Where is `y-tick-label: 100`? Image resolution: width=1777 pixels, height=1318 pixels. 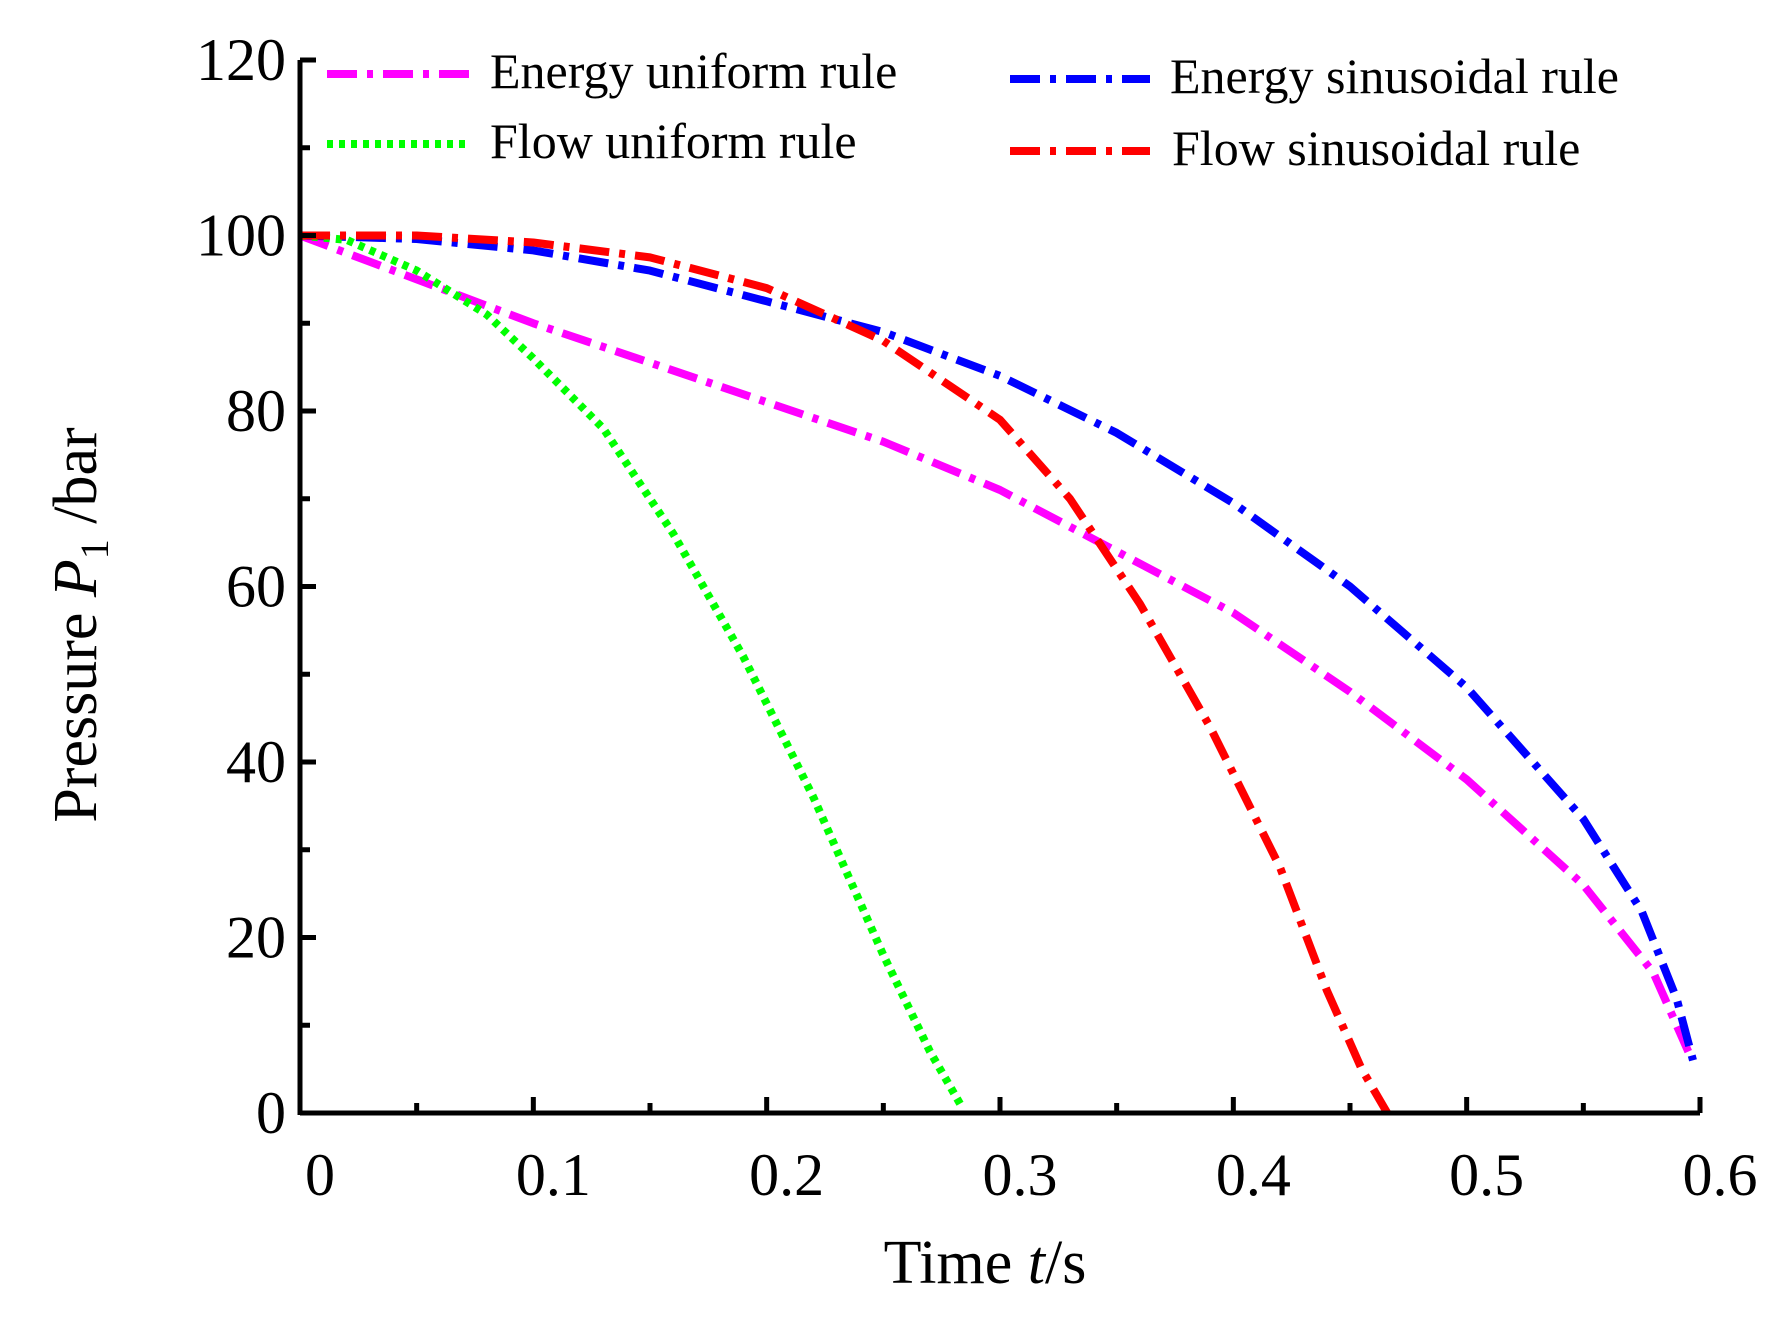 y-tick-label: 100 is located at coordinates (241, 236).